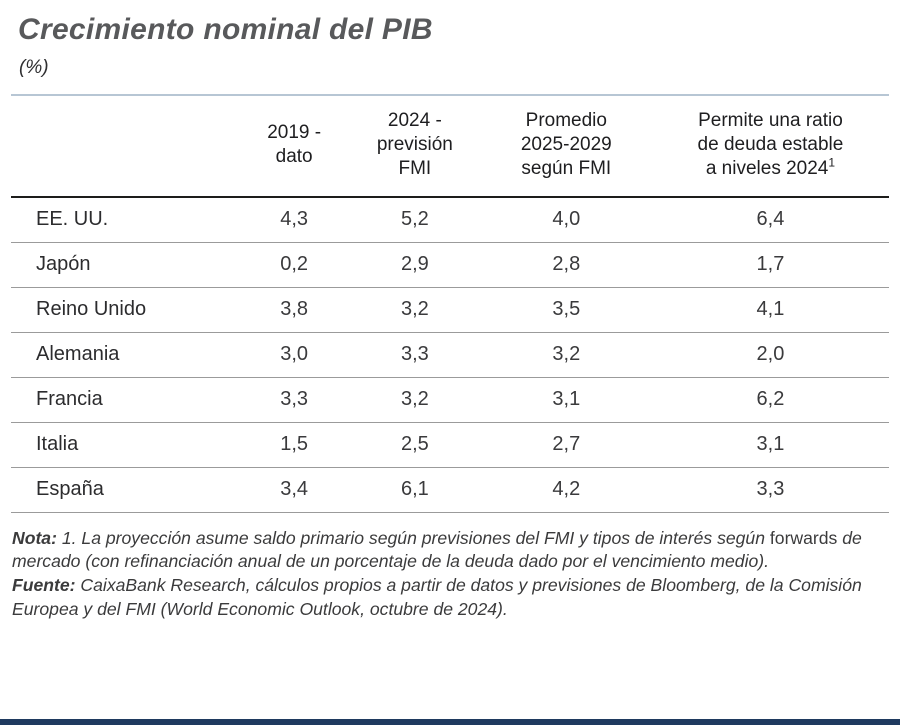  Describe the element at coordinates (566, 265) in the screenshot. I see `value-cell: 2,8` at that location.